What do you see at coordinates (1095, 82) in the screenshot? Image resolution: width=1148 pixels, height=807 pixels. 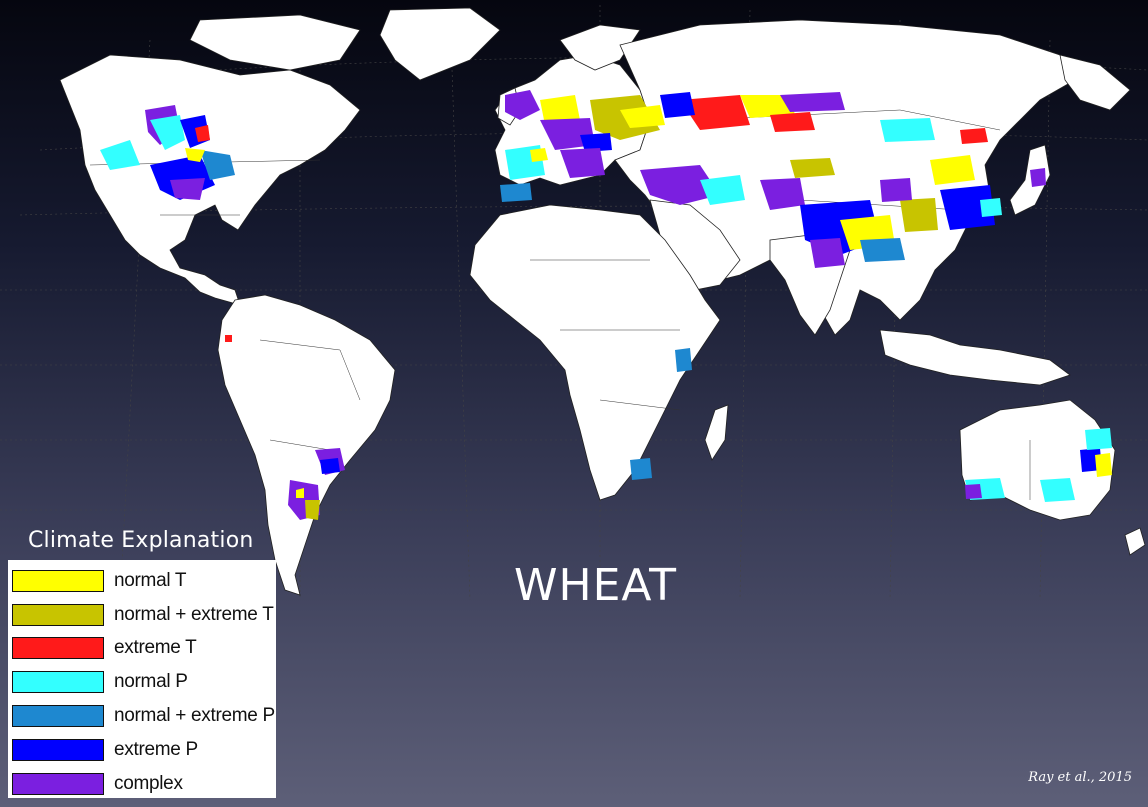 I see `kamchatka` at bounding box center [1095, 82].